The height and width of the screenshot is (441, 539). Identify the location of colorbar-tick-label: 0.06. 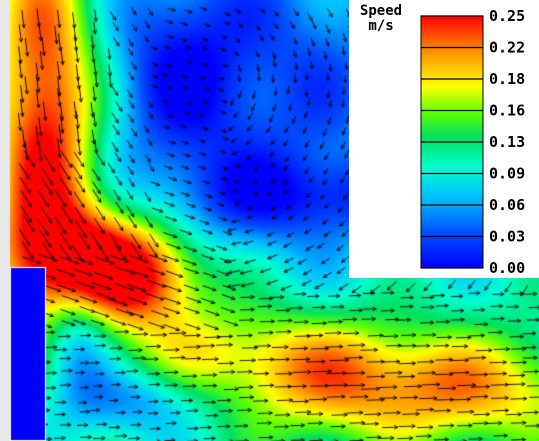
(507, 205).